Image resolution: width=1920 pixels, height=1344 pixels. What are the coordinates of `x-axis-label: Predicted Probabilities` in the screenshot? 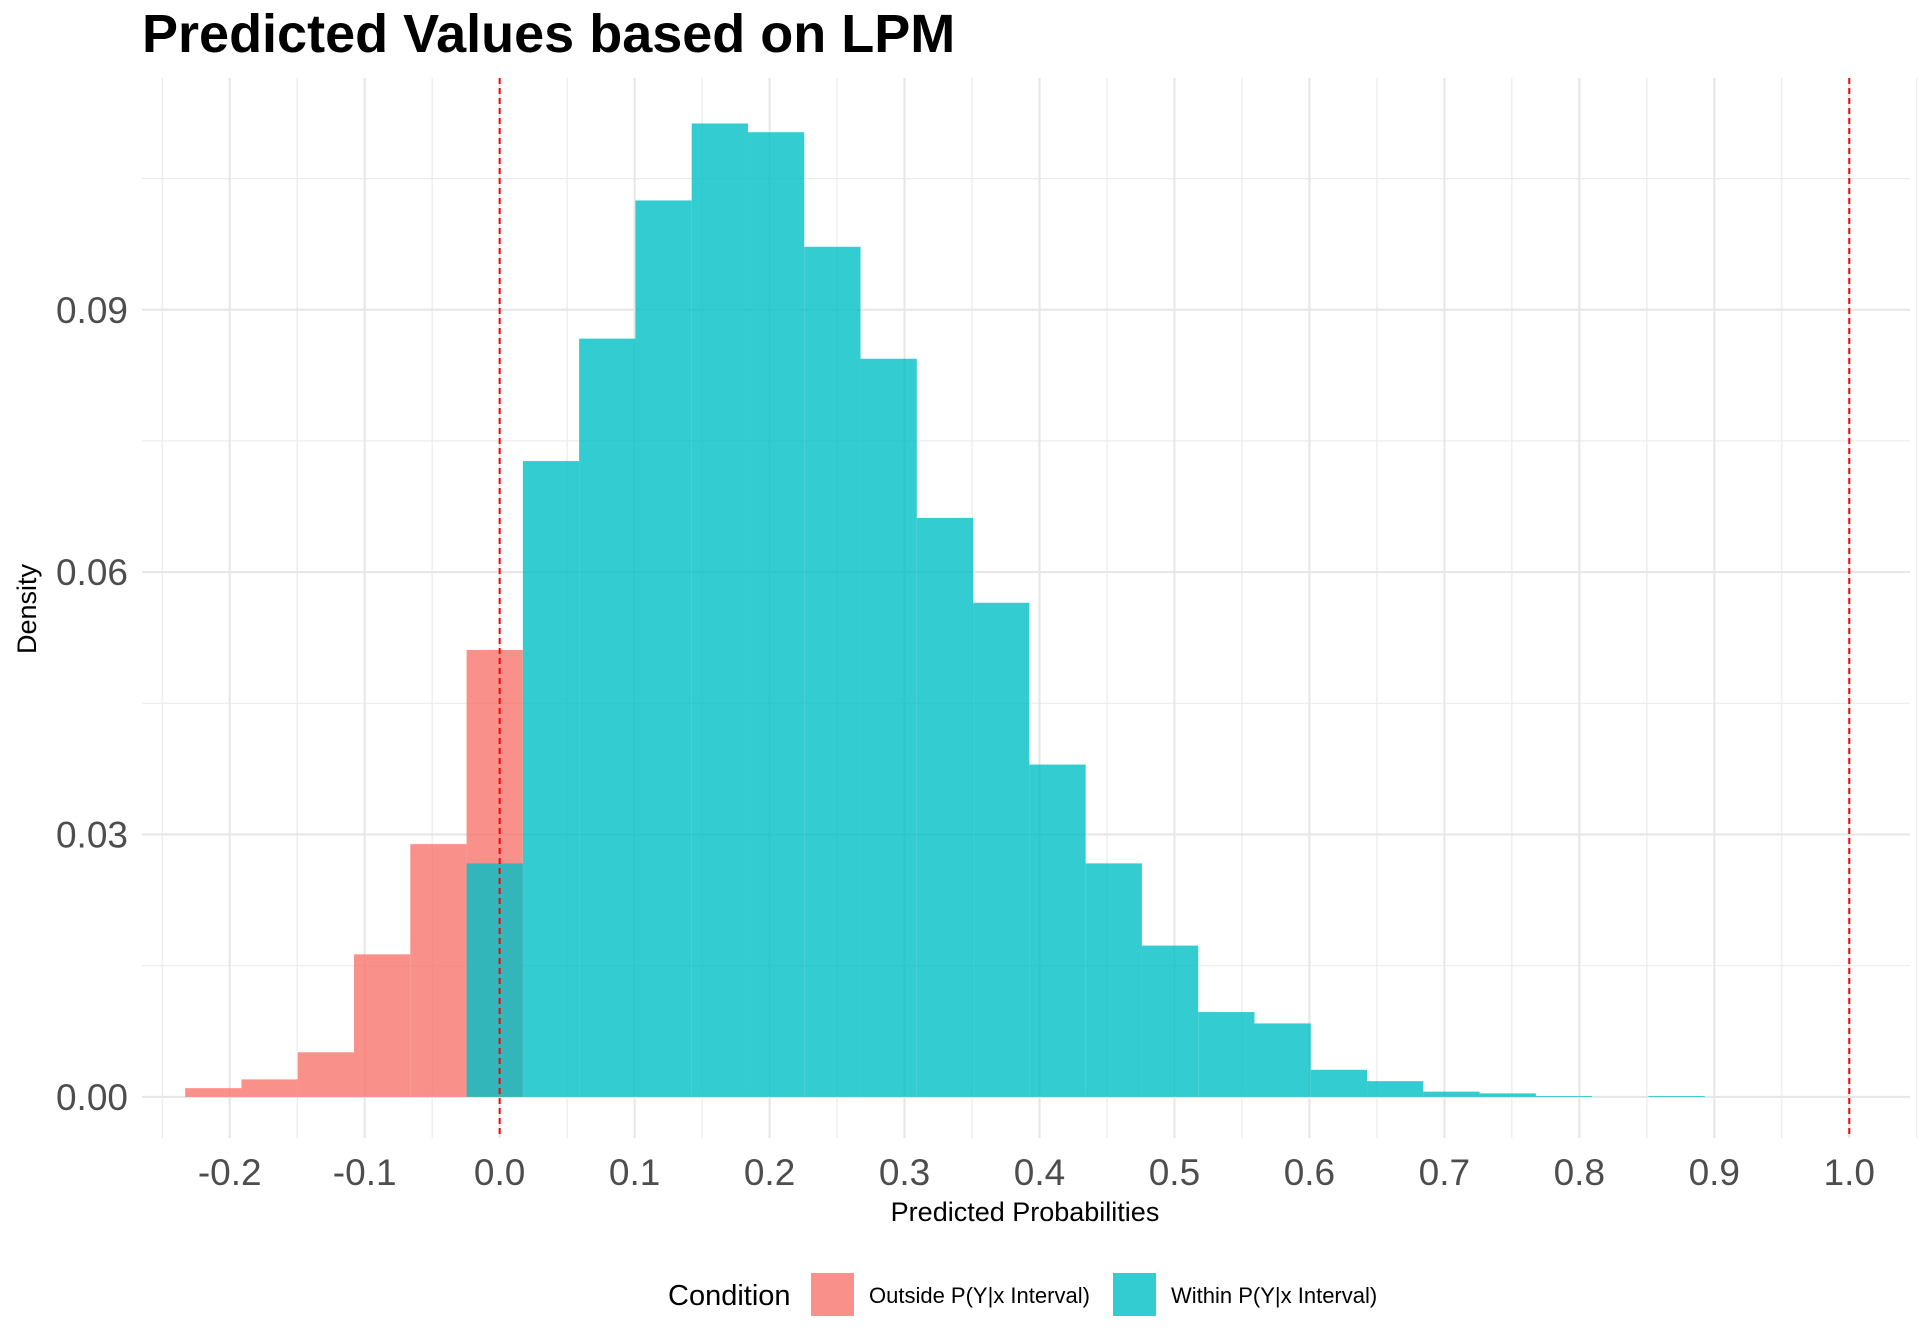 It's located at (1025, 1212).